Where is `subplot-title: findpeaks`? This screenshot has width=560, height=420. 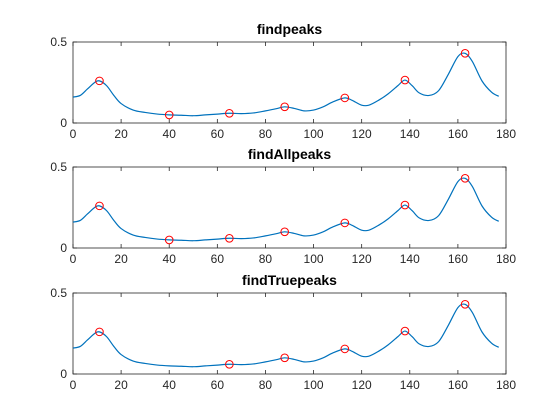 subplot-title: findpeaks is located at coordinates (290, 29).